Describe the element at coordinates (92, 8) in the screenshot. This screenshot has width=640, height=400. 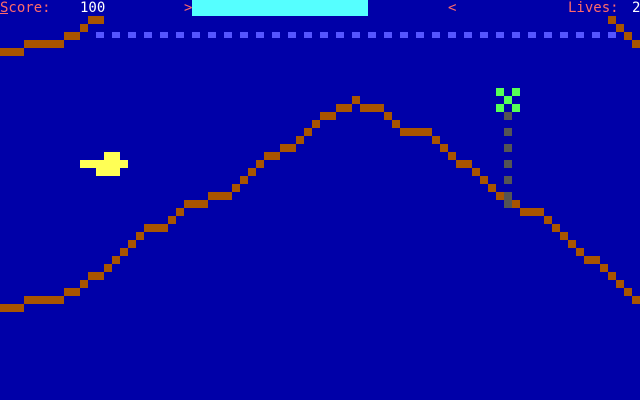
I see `score-value: 100` at that location.